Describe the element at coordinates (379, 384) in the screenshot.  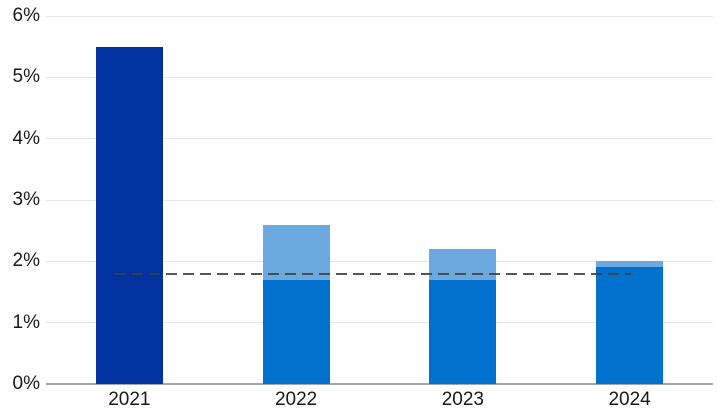
I see `x-axis-line` at that location.